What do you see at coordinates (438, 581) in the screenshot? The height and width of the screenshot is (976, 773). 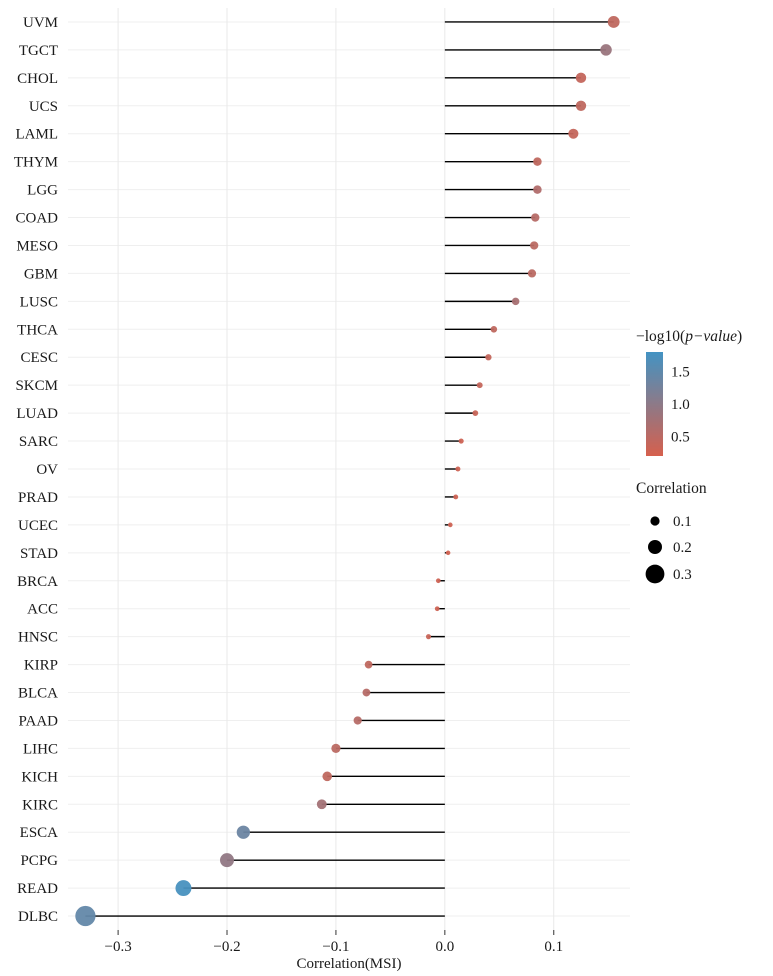 I see `point-BRCA` at bounding box center [438, 581].